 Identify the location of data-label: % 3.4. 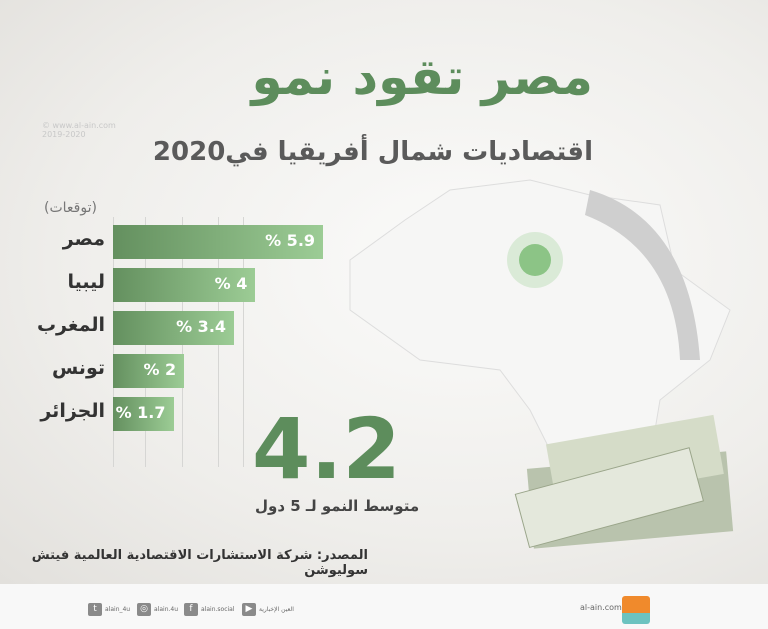
(201, 326).